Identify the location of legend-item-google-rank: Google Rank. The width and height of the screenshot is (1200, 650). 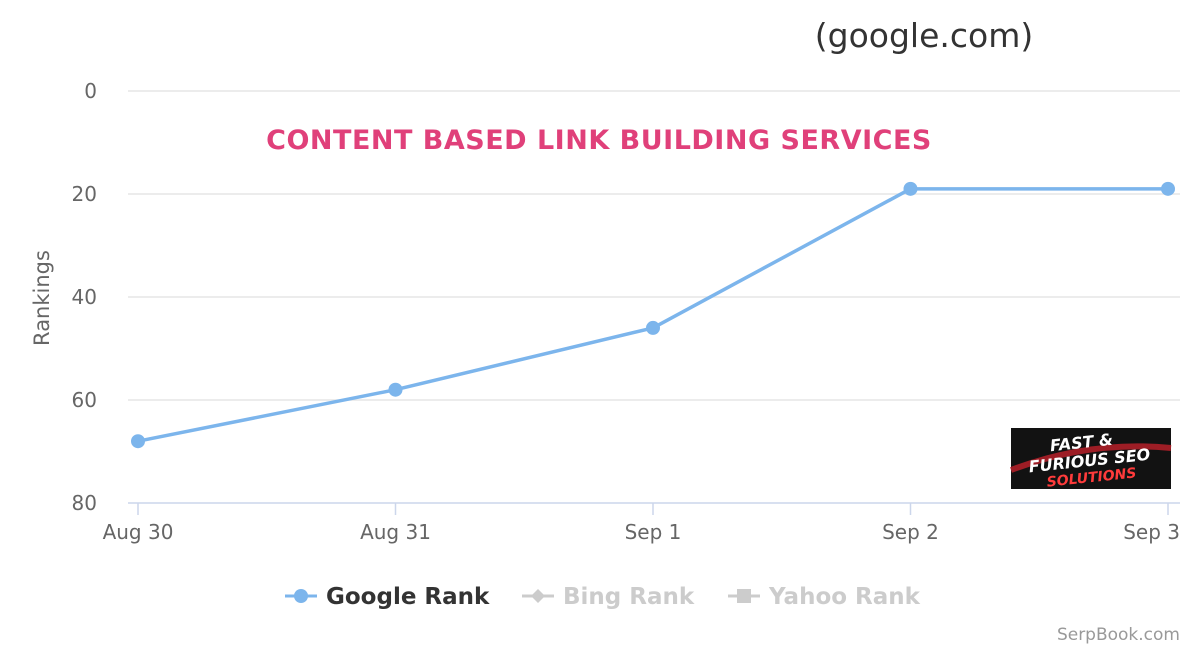
(387, 597).